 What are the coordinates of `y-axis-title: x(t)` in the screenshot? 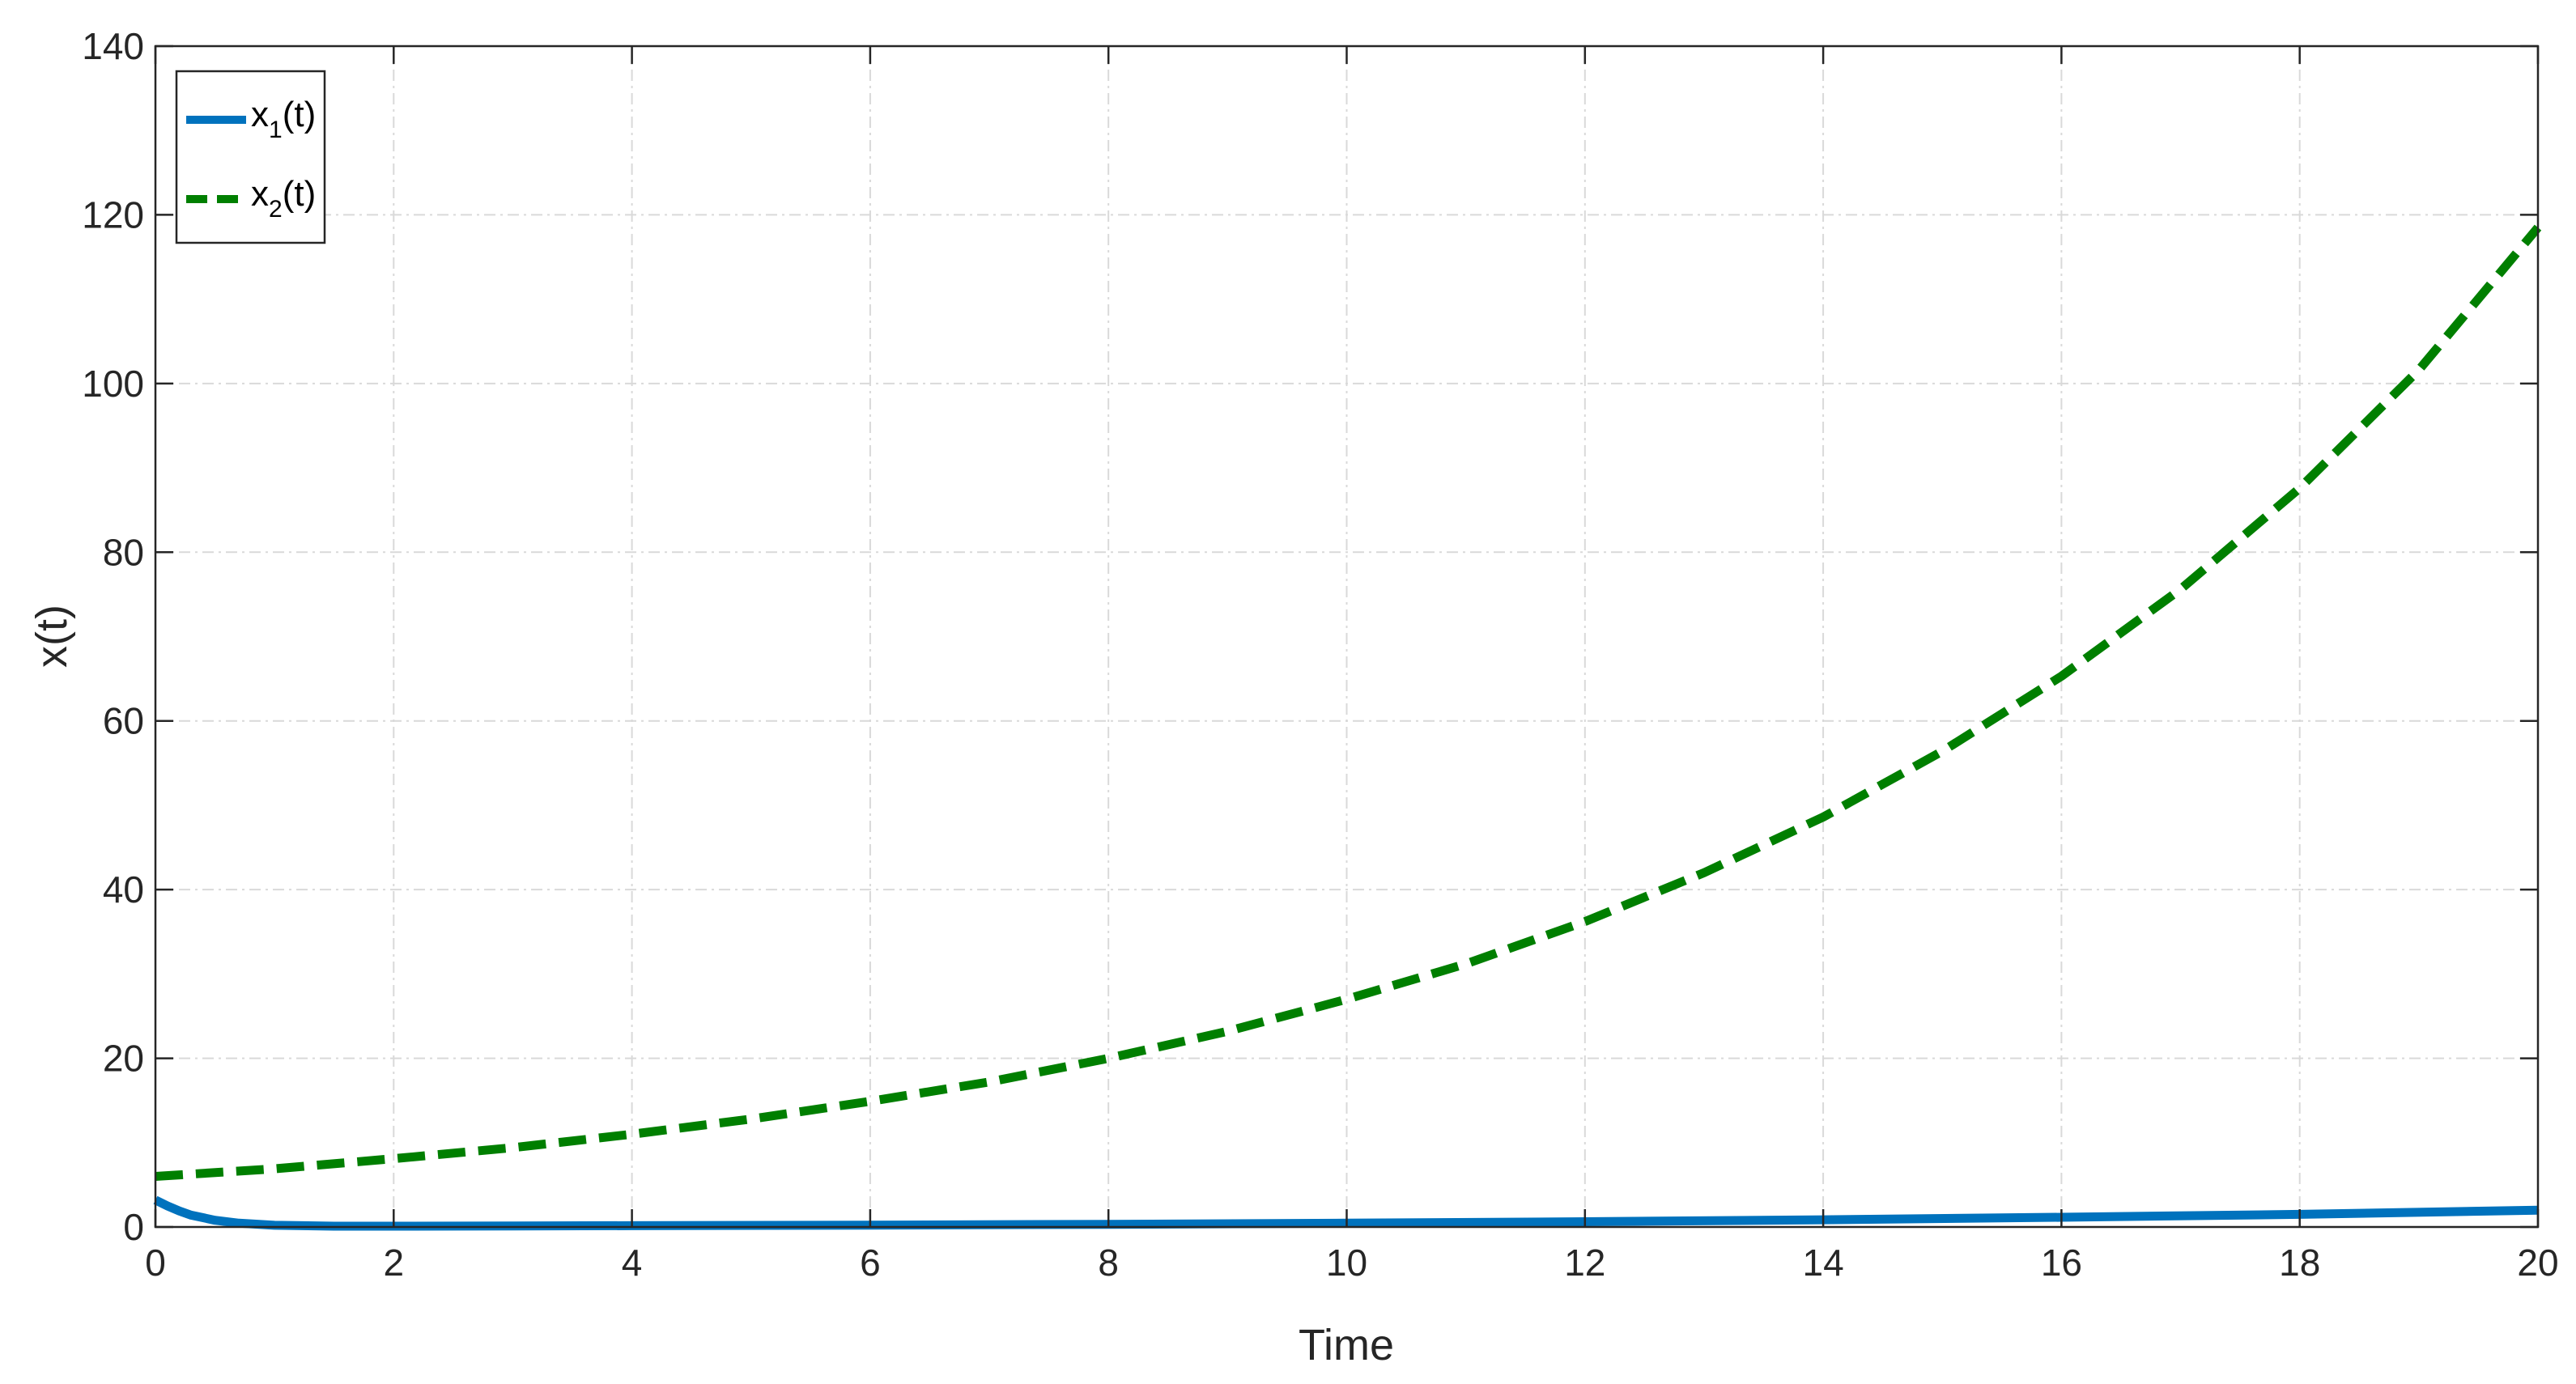 It's located at (52, 636).